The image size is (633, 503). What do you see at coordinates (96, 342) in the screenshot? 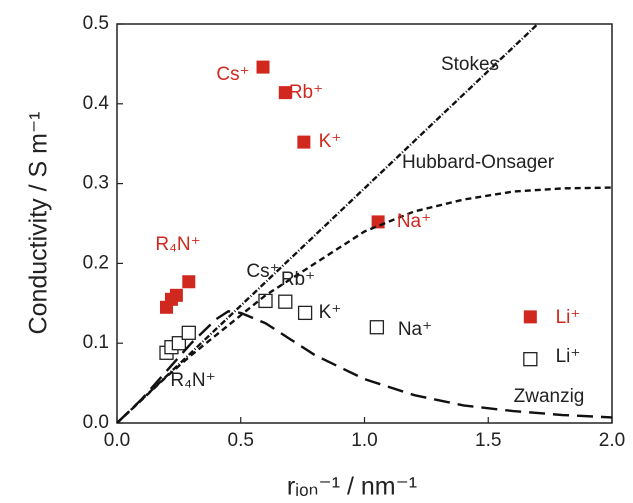
I see `y-tick-label: 0.1` at bounding box center [96, 342].